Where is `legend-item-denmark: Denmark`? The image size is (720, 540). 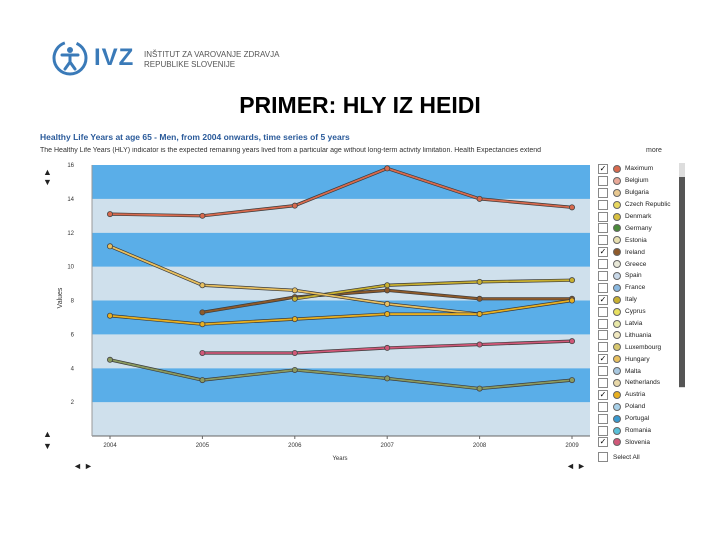
legend-item-denmark: Denmark is located at coordinates (638, 217).